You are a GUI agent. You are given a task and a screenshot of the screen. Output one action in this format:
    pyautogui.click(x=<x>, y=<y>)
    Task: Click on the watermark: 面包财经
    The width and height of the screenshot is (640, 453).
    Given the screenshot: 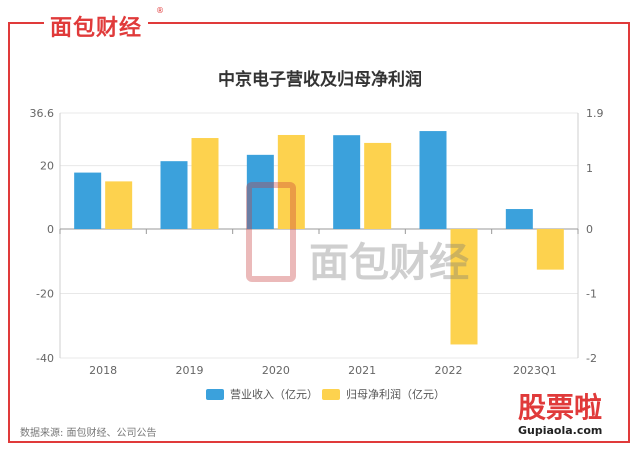 What is the action you would take?
    pyautogui.click(x=357, y=235)
    